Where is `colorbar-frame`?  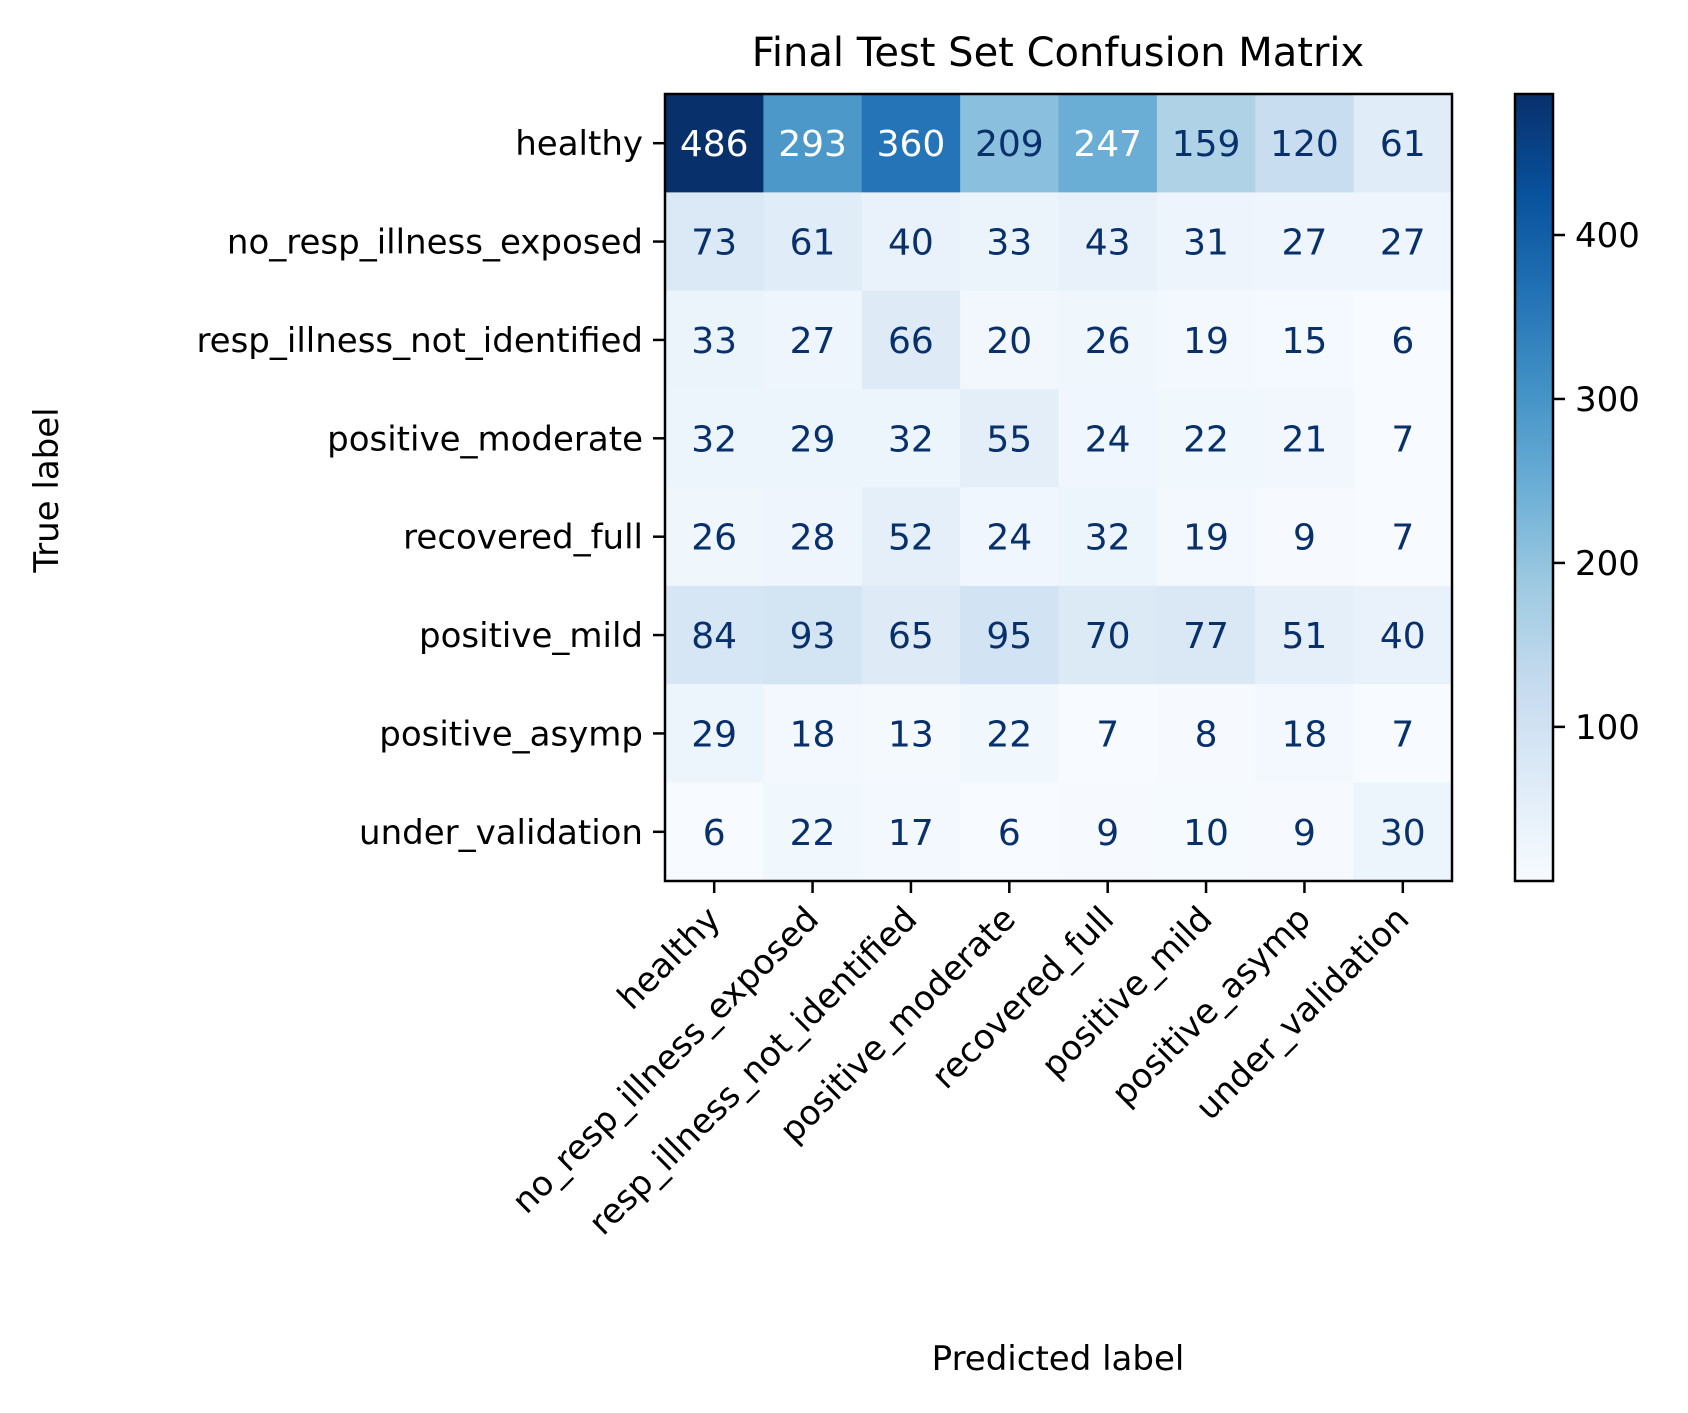
colorbar-frame is located at coordinates (1534, 487).